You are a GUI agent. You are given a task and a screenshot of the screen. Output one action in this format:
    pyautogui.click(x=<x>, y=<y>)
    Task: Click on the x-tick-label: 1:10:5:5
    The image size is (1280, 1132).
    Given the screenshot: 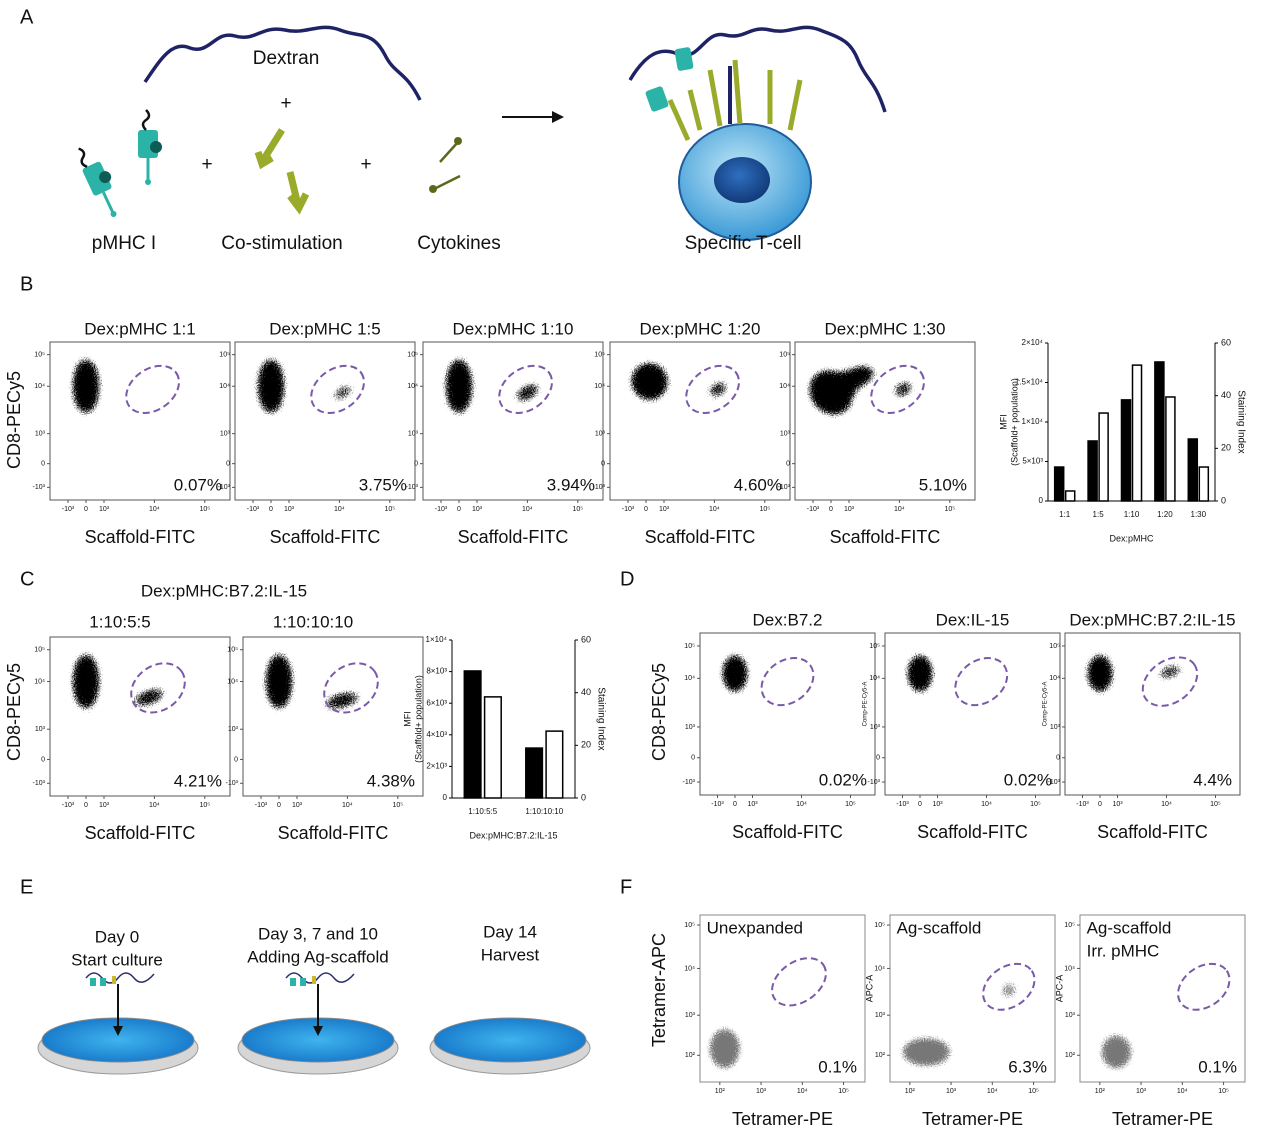 What is the action you would take?
    pyautogui.click(x=482, y=811)
    